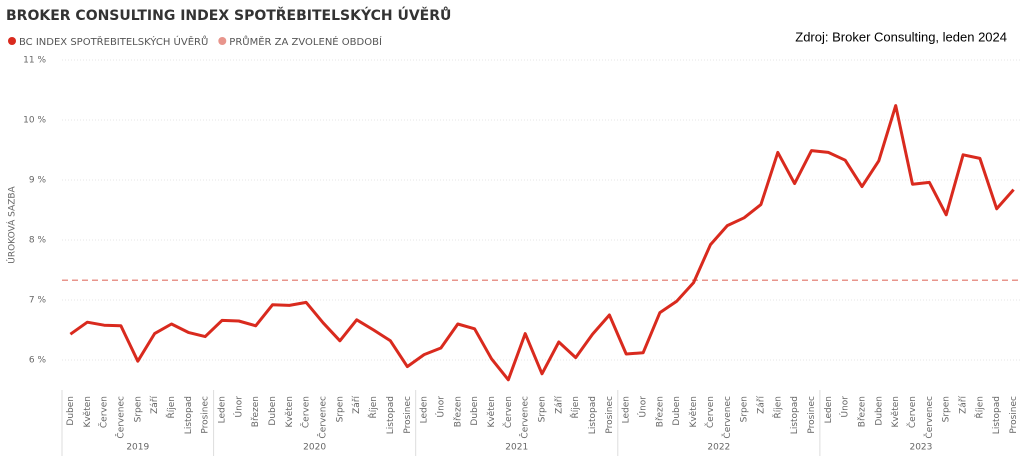 This screenshot has width=1027, height=456. I want to click on legend-label: PRŮMĚR ZA ZVOLENÉ OBDOBÍ, so click(305, 41).